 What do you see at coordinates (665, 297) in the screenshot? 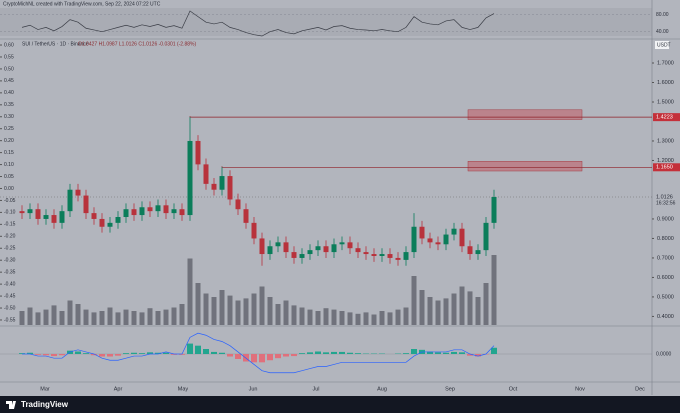
I see `y-tick-label: 0.5000` at bounding box center [665, 297].